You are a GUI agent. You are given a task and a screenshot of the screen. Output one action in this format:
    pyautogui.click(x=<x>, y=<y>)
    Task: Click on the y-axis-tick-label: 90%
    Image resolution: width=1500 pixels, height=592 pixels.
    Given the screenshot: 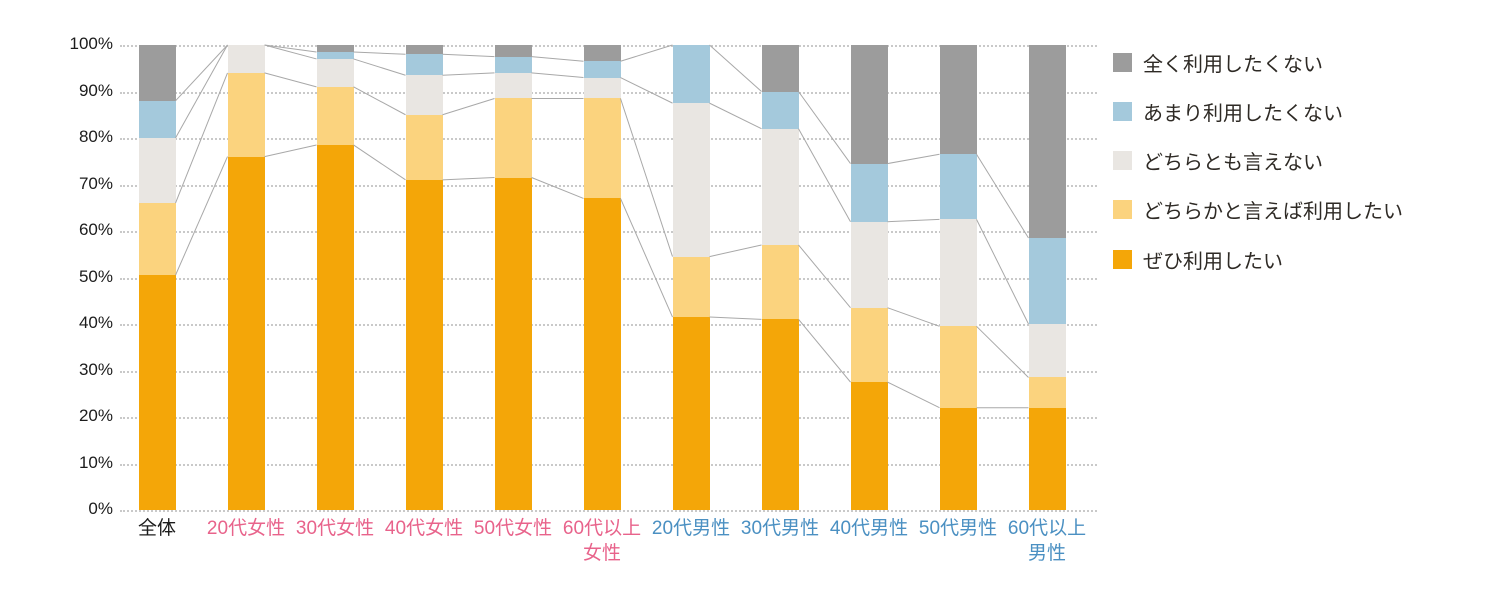 What is the action you would take?
    pyautogui.click(x=95, y=90)
    